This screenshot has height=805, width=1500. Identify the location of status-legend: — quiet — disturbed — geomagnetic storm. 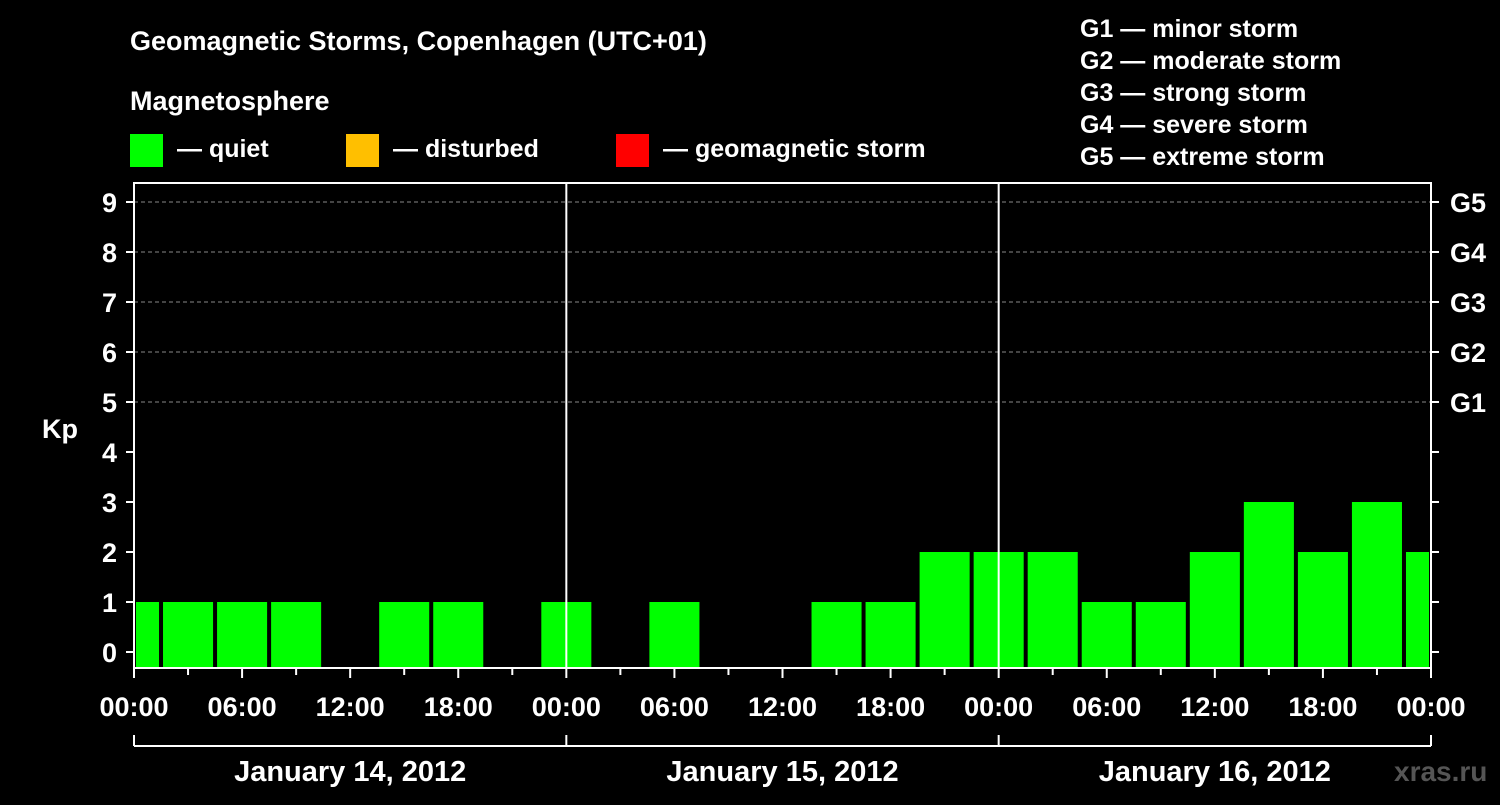
(528, 150).